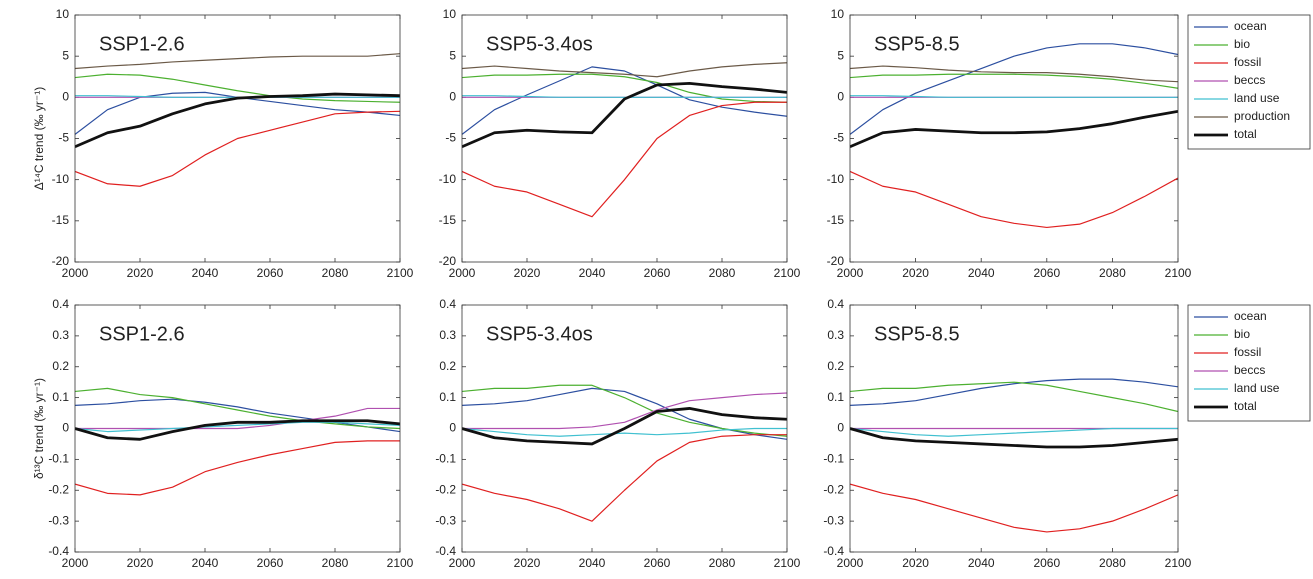 The width and height of the screenshot is (1313, 579). What do you see at coordinates (835, 397) in the screenshot?
I see `y-tick-label: 0.1` at bounding box center [835, 397].